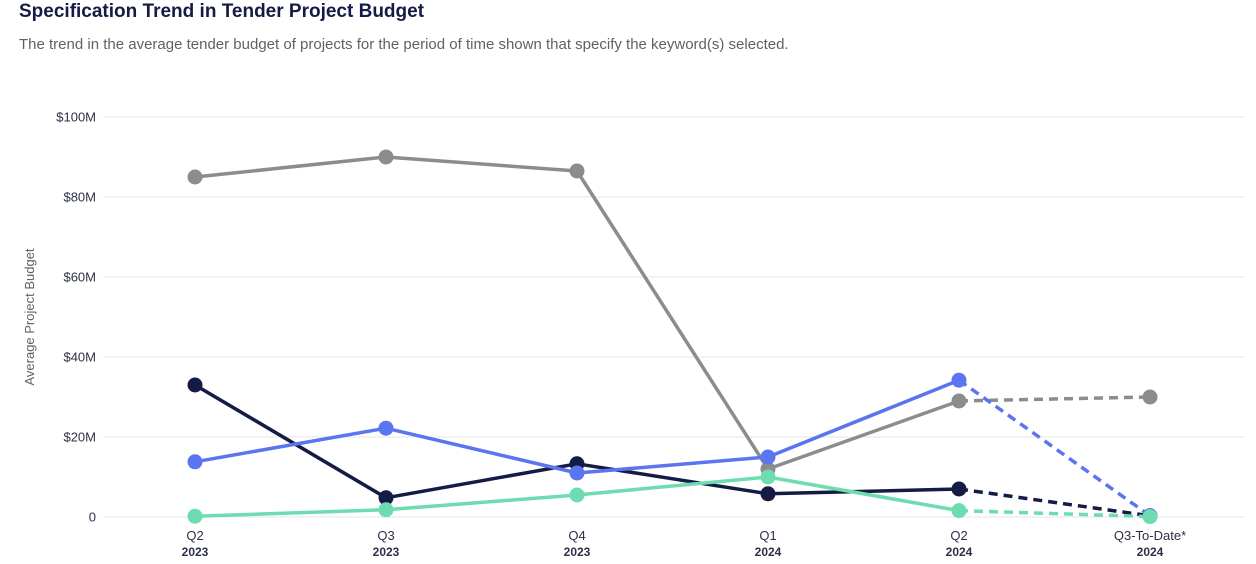 The height and width of the screenshot is (564, 1256). What do you see at coordinates (76, 317) in the screenshot?
I see `y-axis-ticks: 0 $20M $40M $60M $80M $100M` at bounding box center [76, 317].